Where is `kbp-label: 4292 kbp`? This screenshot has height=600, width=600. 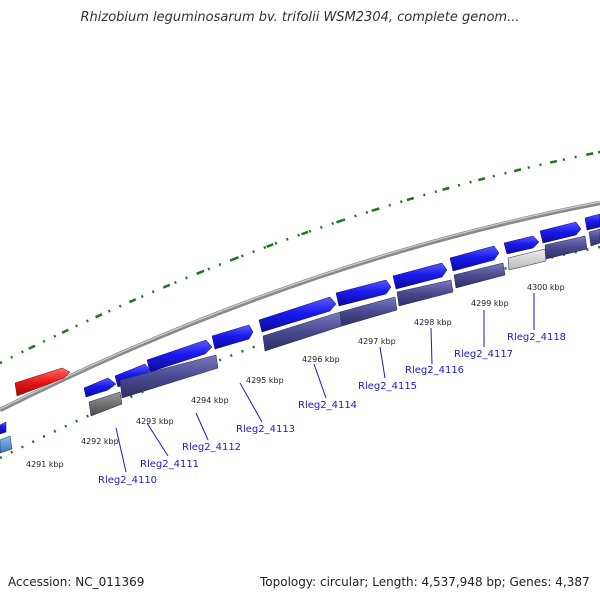 kbp-label: 4292 kbp is located at coordinates (100, 441).